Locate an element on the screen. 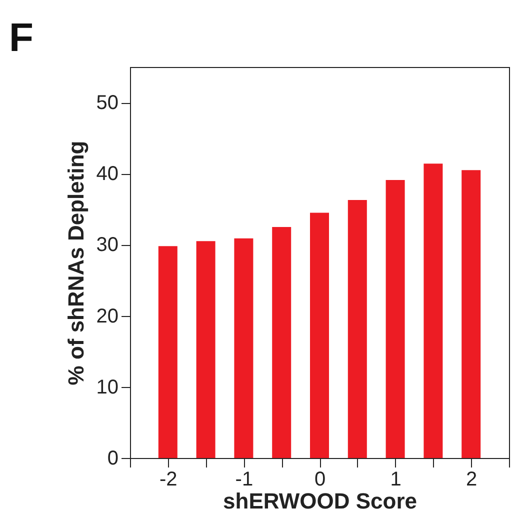 Image resolution: width=521 pixels, height=528 pixels. x-tick-label: -2 is located at coordinates (169, 479).